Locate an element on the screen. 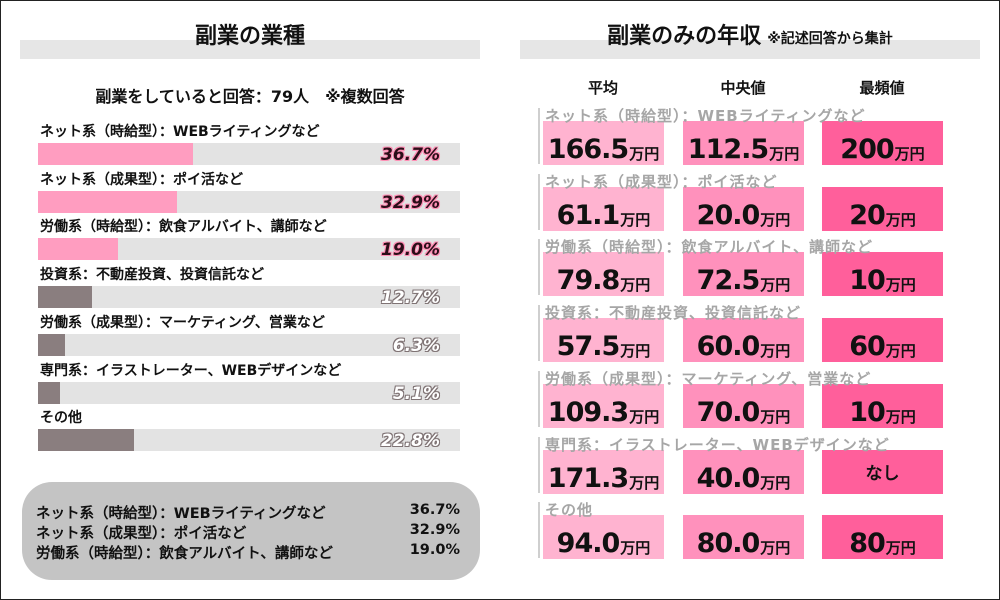 The width and height of the screenshot is (1000, 600). income-value: 70.0 is located at coordinates (728, 412).